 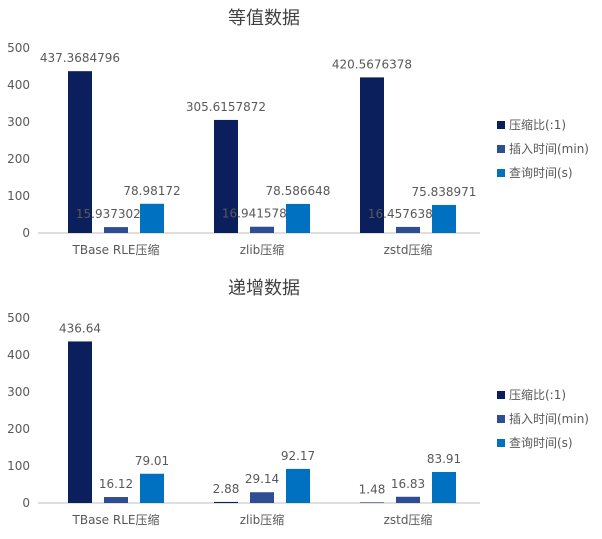 What do you see at coordinates (264, 288) in the screenshot?
I see `chart-title: 递增数据` at bounding box center [264, 288].